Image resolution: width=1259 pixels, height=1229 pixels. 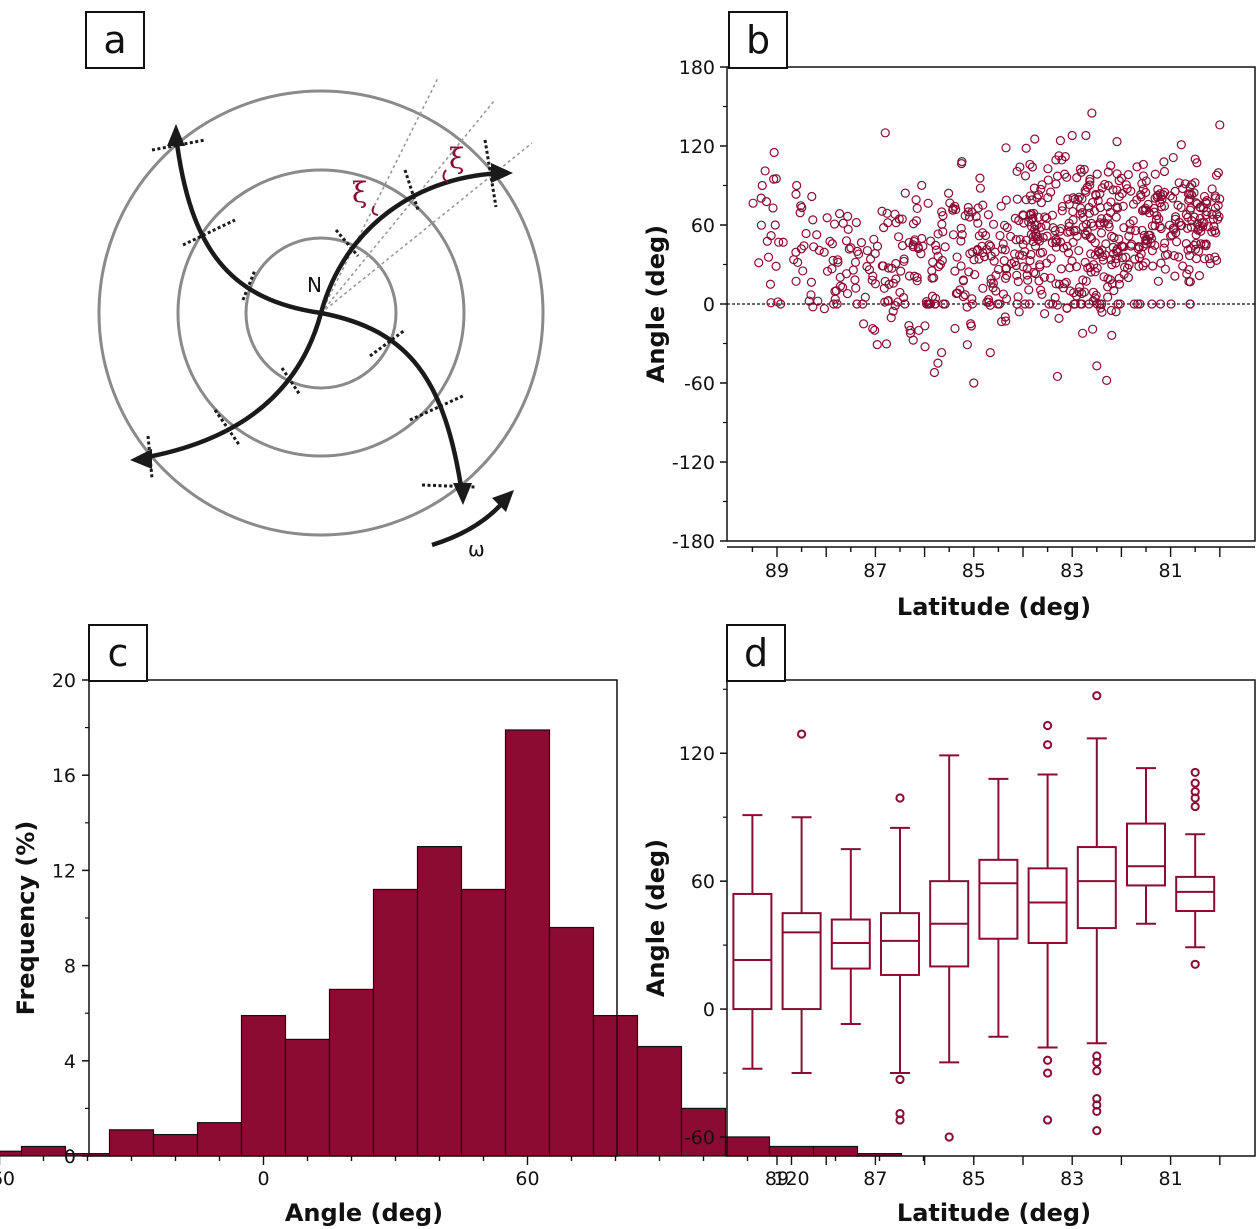 I want to click on scatter-points, so click(x=986, y=248).